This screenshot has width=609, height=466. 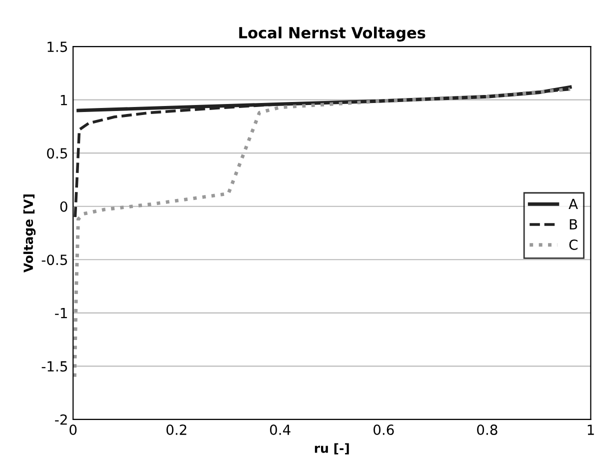 I want to click on legend-label: A, so click(x=573, y=203).